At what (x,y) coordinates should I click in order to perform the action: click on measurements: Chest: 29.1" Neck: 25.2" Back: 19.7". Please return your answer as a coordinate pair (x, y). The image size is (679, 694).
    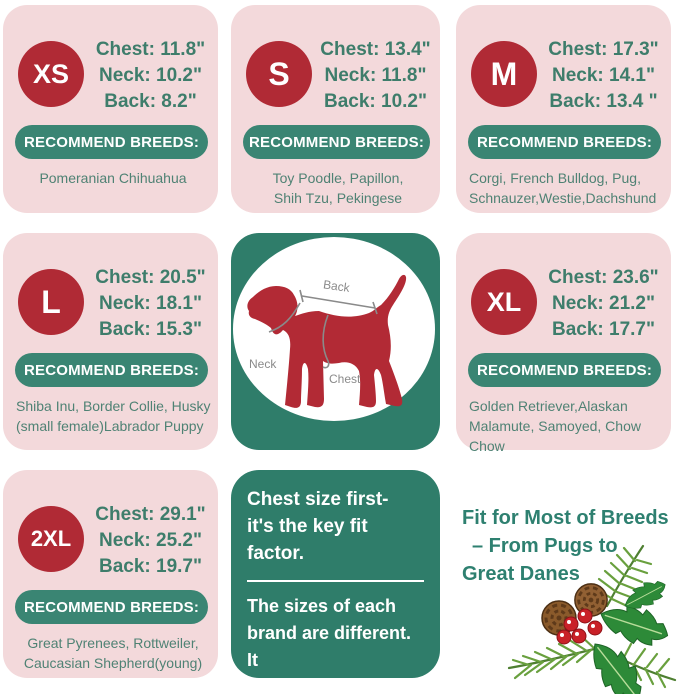
    Looking at the image, I should click on (150, 541).